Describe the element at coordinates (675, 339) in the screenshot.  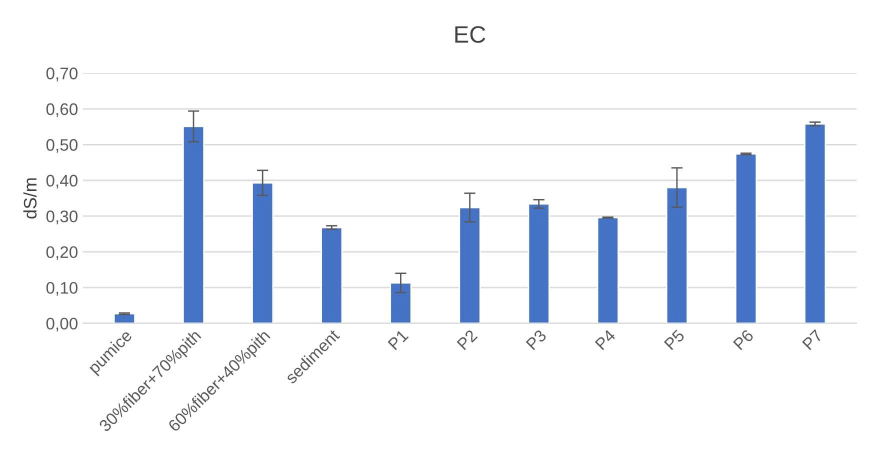
I see `x-tick-label: P5` at that location.